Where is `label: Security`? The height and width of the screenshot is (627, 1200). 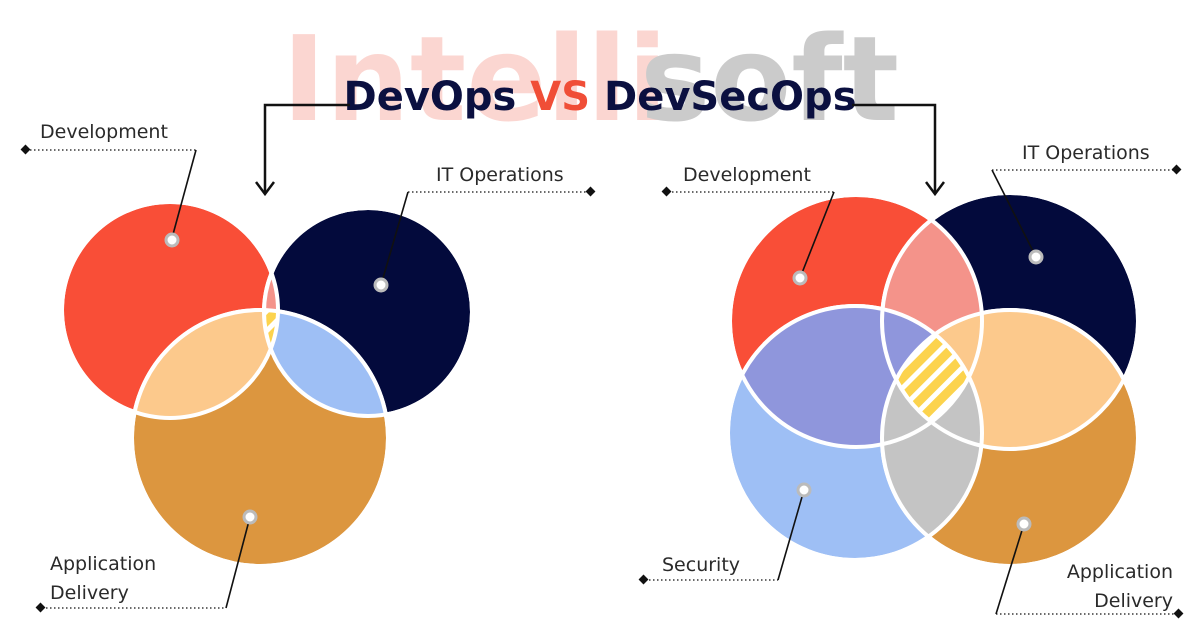 label: Security is located at coordinates (701, 565).